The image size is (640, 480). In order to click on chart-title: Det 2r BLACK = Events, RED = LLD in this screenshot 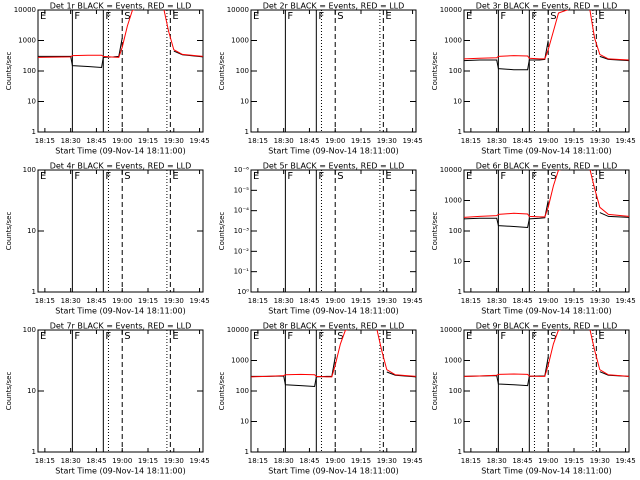, I will do `click(334, 6)`.